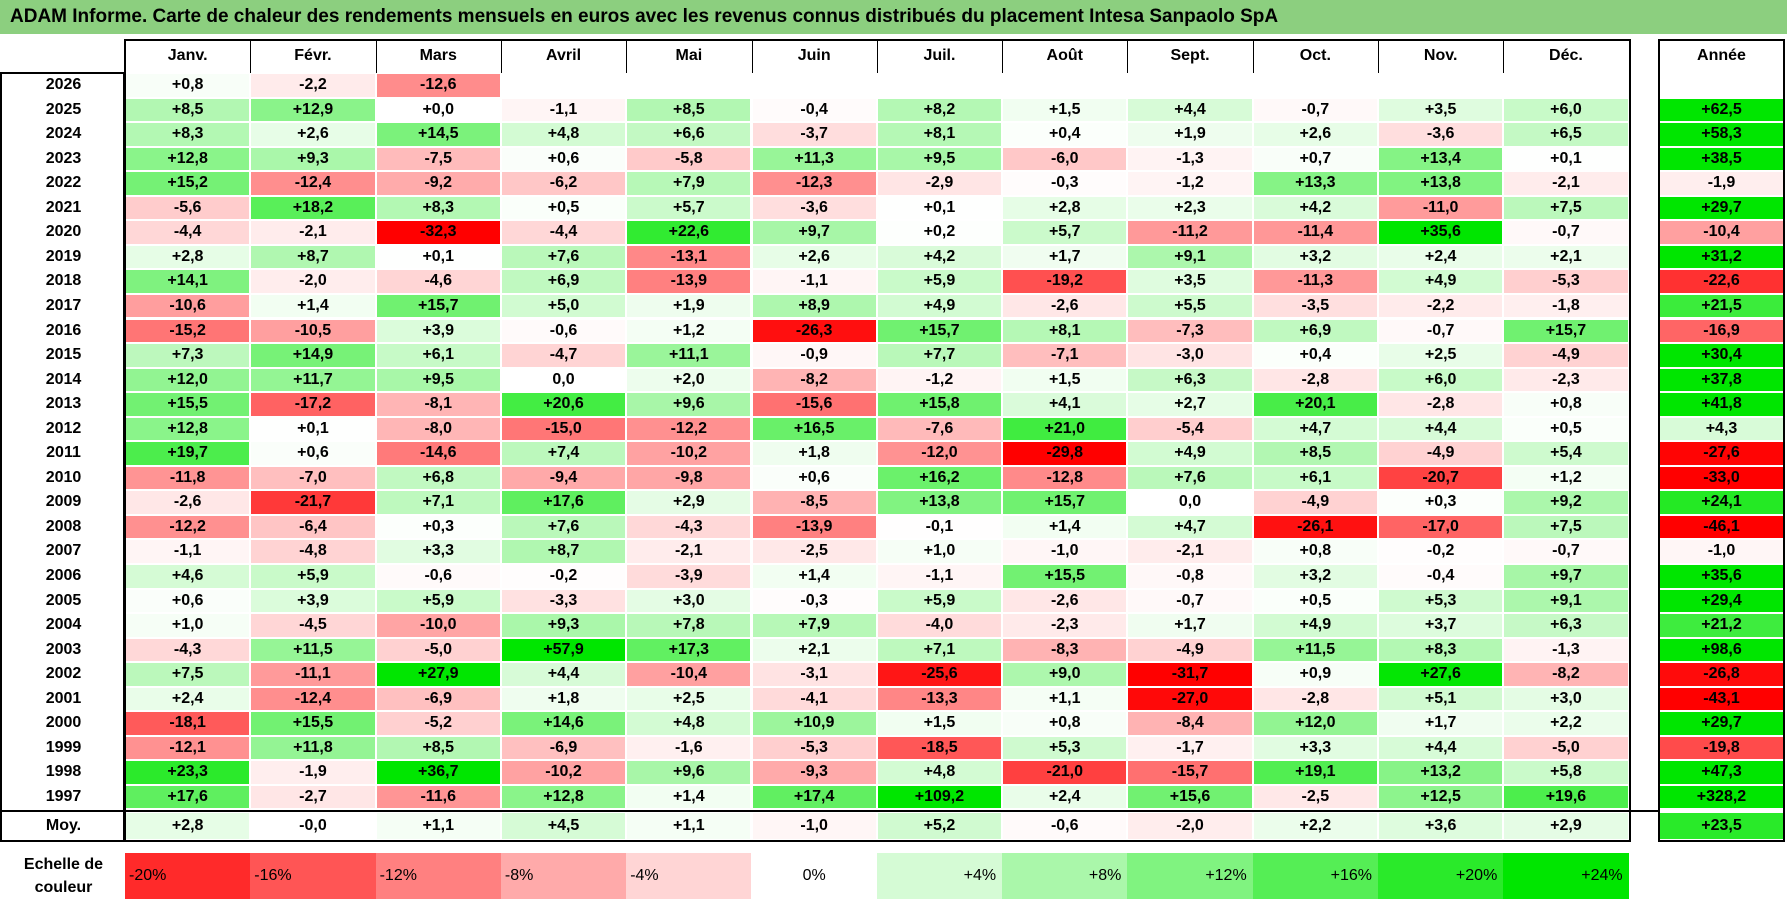  Describe the element at coordinates (1441, 876) in the screenshot. I see `scale-swatch: +20%` at that location.